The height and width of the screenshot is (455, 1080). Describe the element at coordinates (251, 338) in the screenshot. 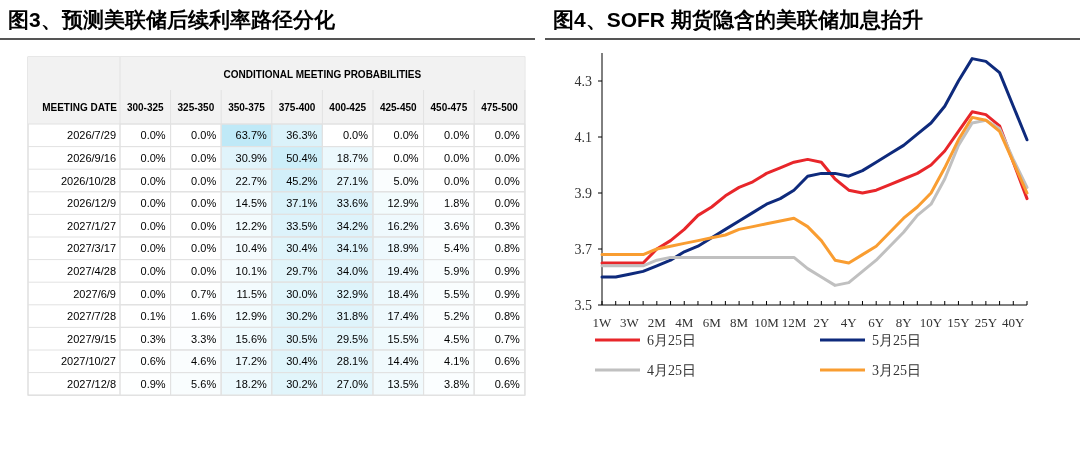

I see `data-label: 15.6%` at that location.